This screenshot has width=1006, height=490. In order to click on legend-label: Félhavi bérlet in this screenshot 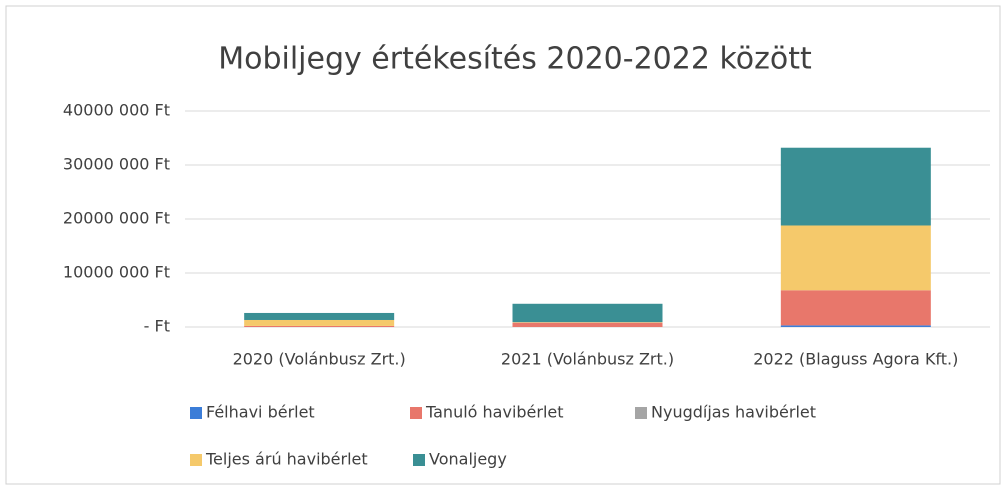, I will do `click(260, 412)`.